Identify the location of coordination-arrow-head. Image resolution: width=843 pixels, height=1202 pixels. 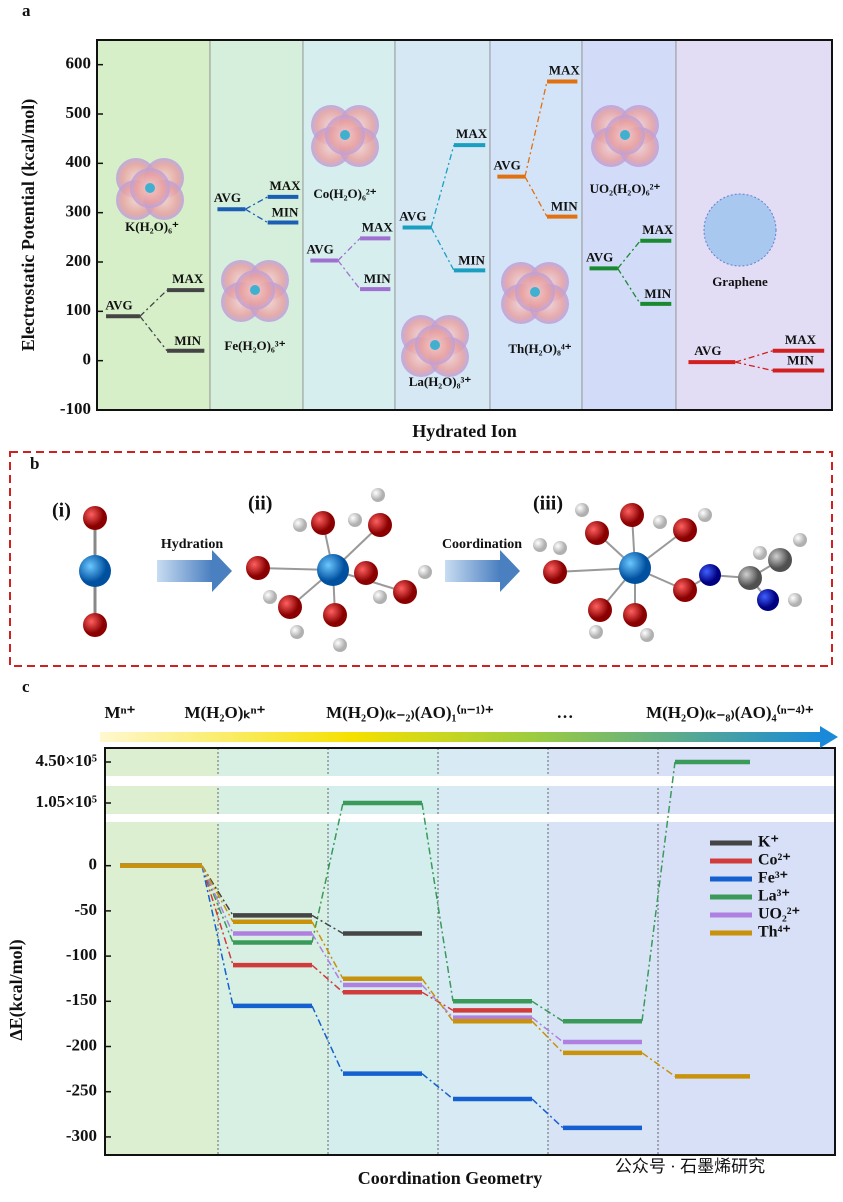
(510, 571).